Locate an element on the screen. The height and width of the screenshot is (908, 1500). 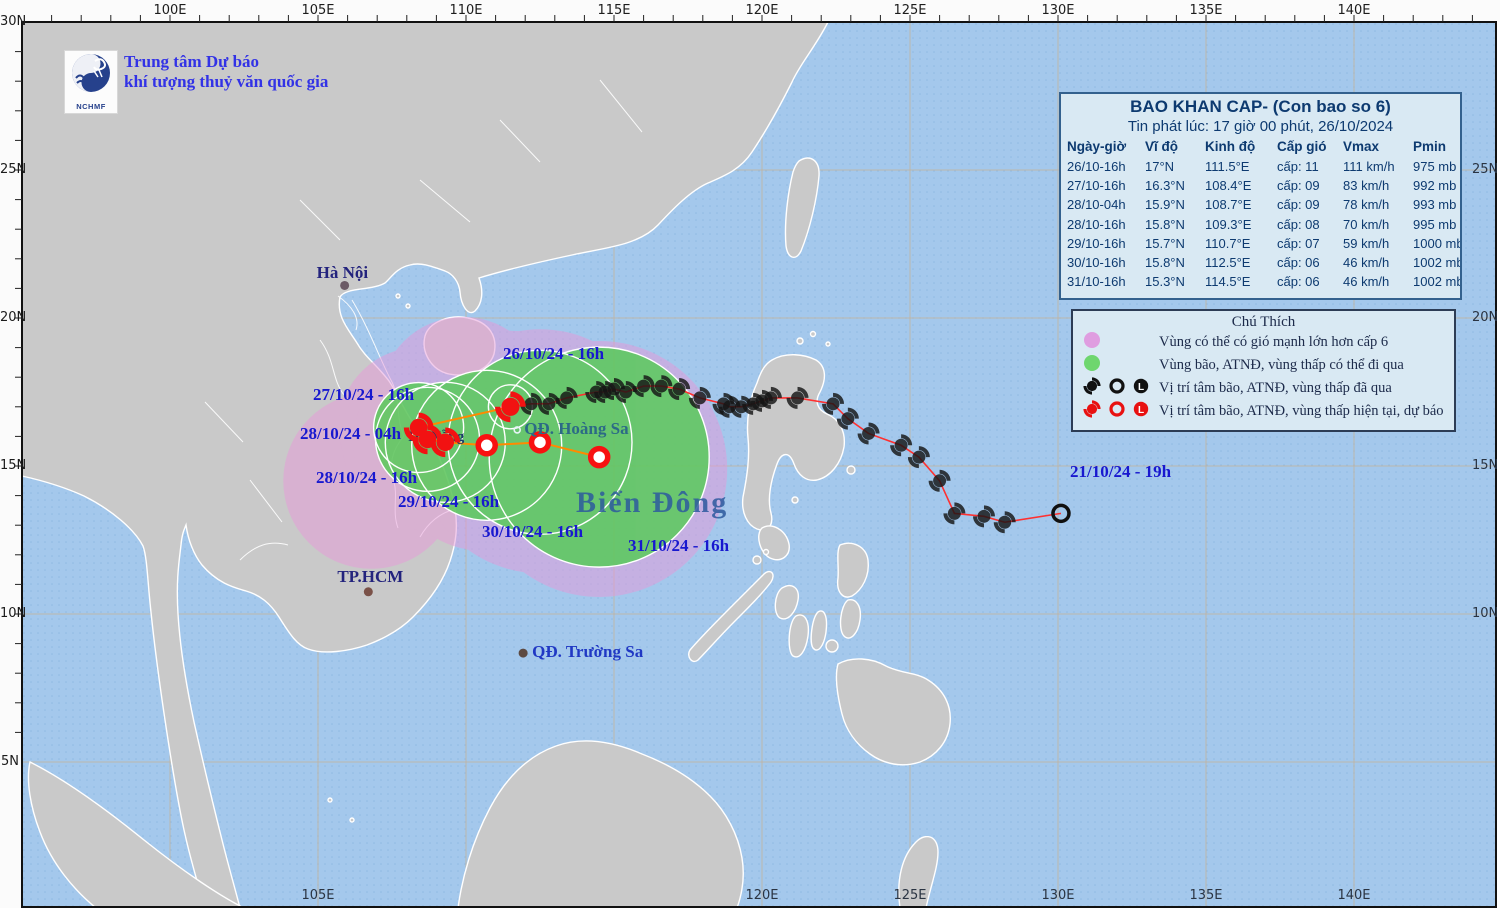
forecast-table-header: Vĩ độ is located at coordinates (1161, 146).